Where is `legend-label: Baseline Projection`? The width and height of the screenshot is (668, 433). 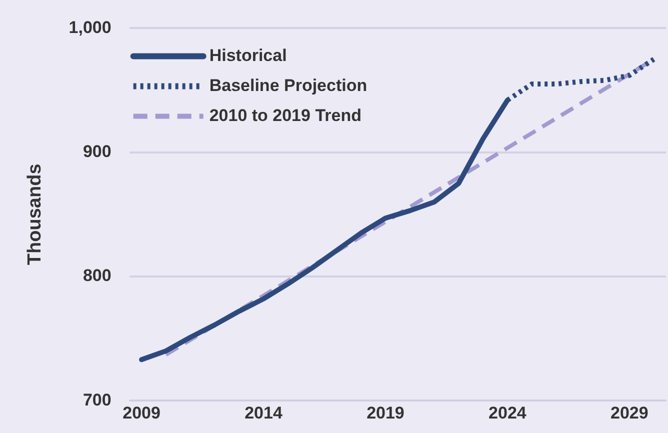 legend-label: Baseline Projection is located at coordinates (288, 85).